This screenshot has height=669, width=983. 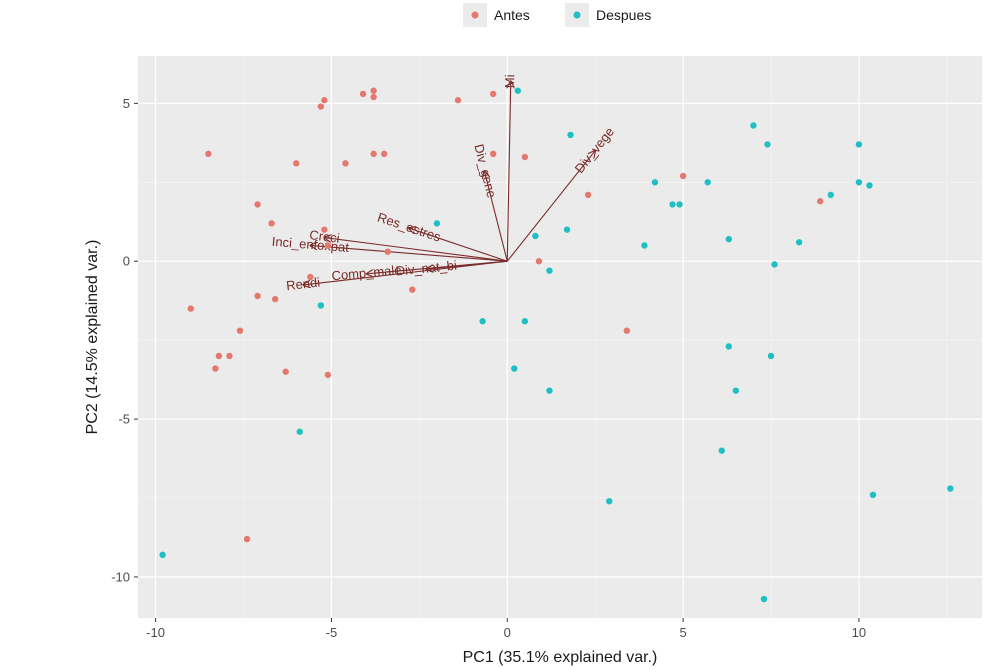 What do you see at coordinates (155, 632) in the screenshot?
I see `x-tick-label: -10` at bounding box center [155, 632].